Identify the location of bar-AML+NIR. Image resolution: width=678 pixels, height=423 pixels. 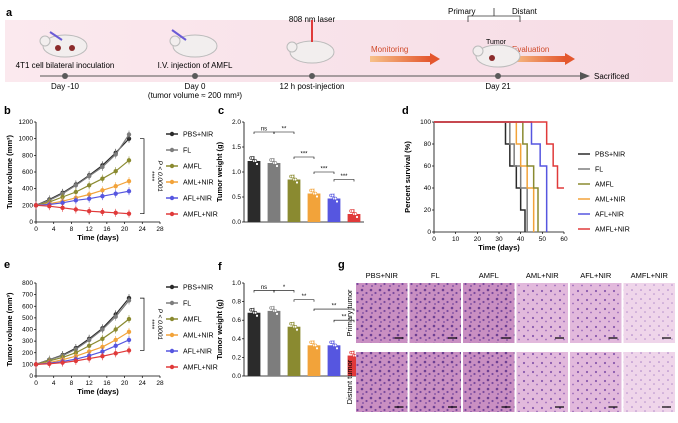
(314, 360).